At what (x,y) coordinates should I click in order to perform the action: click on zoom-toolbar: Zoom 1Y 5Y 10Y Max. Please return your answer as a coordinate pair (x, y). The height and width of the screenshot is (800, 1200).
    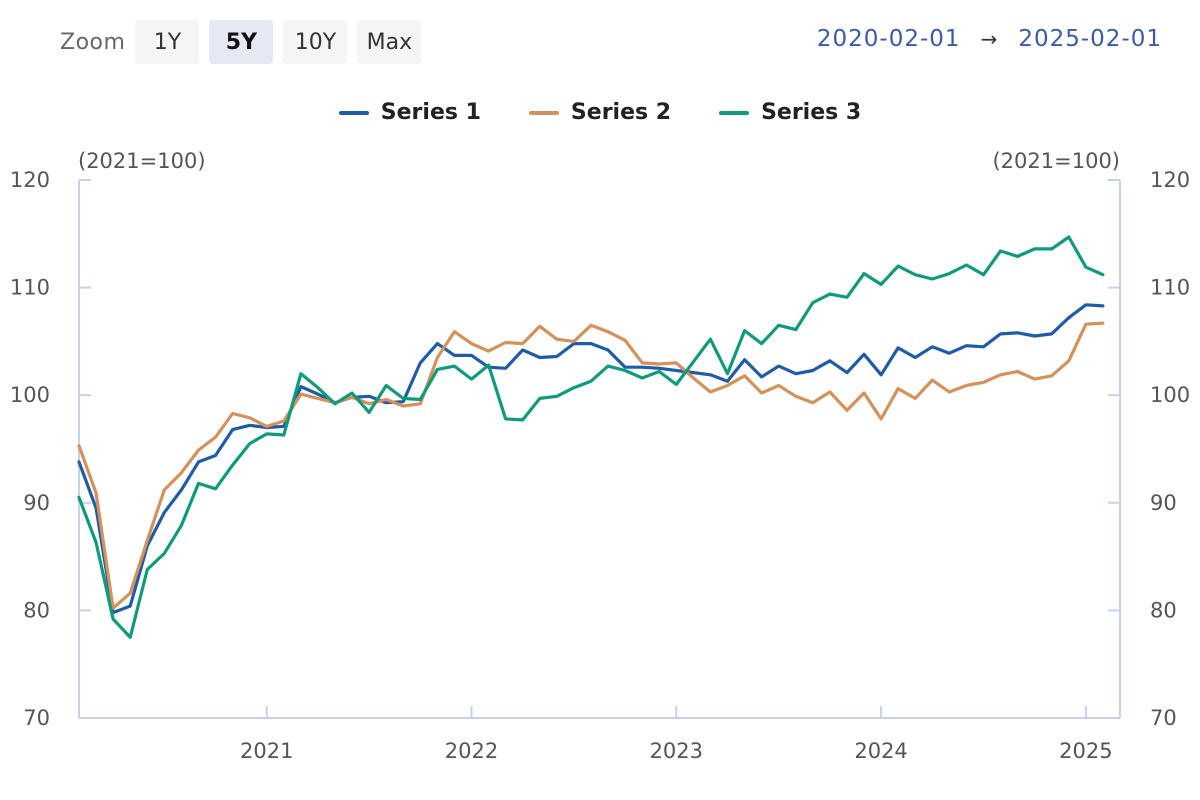
    Looking at the image, I should click on (245, 42).